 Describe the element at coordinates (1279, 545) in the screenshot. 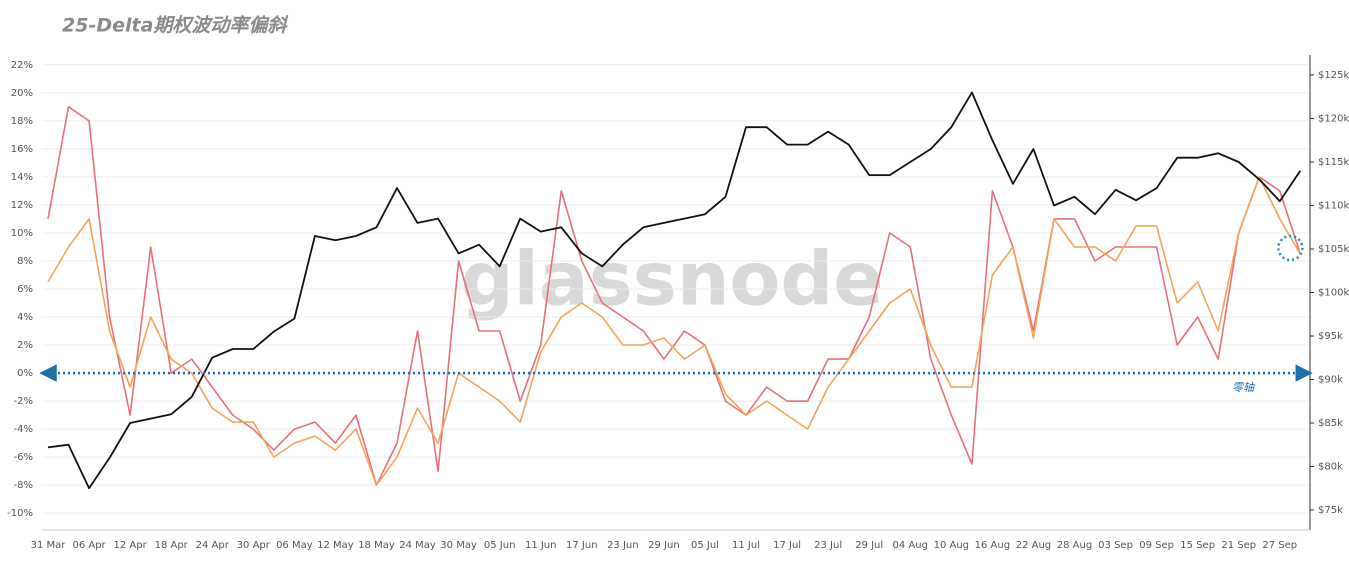

I see `x-tick-label: 27 Sep` at that location.